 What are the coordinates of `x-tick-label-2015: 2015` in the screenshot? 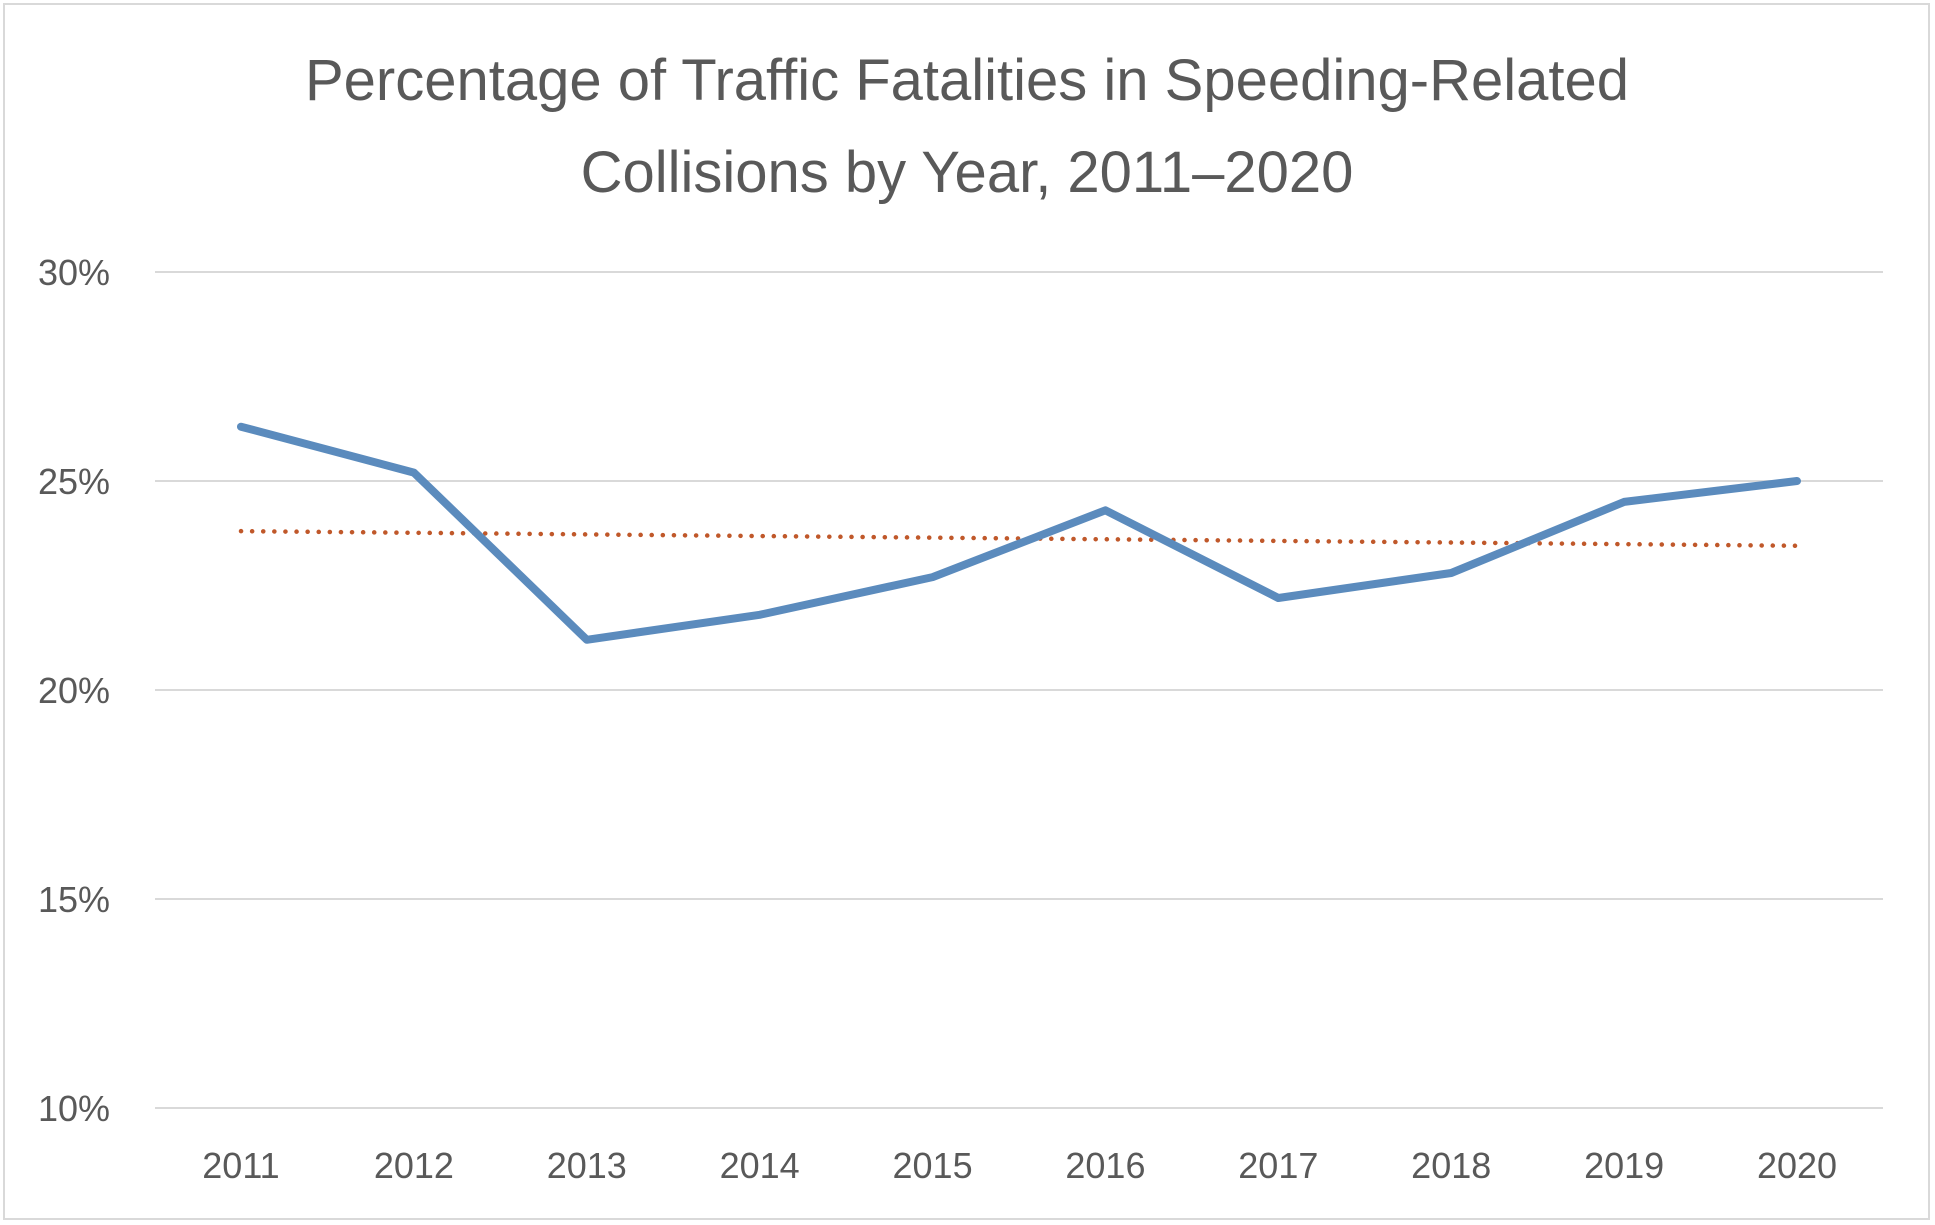 It's located at (933, 1165).